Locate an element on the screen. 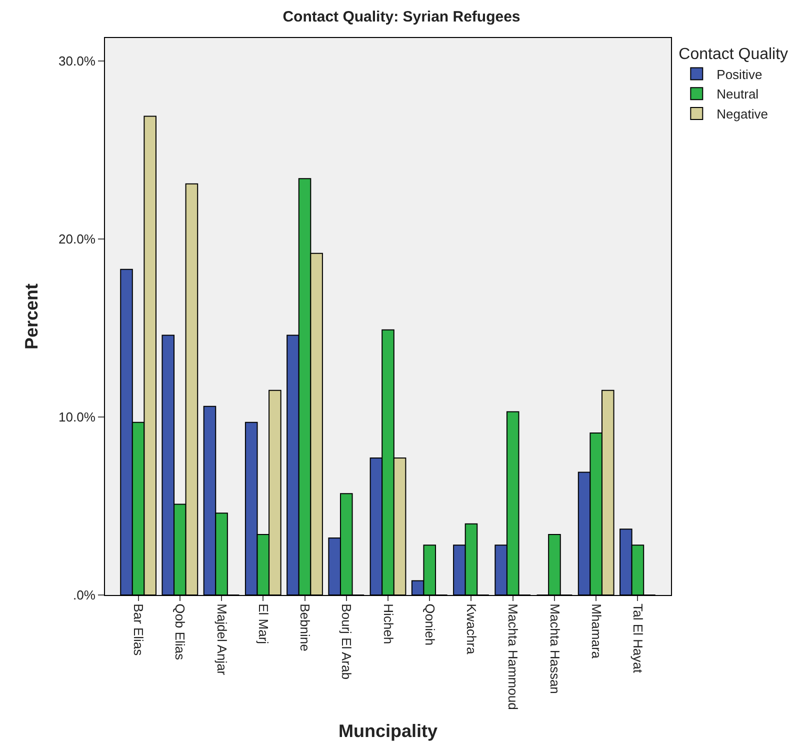 Image resolution: width=803 pixels, height=749 pixels. legend-label: Neutral is located at coordinates (737, 94).